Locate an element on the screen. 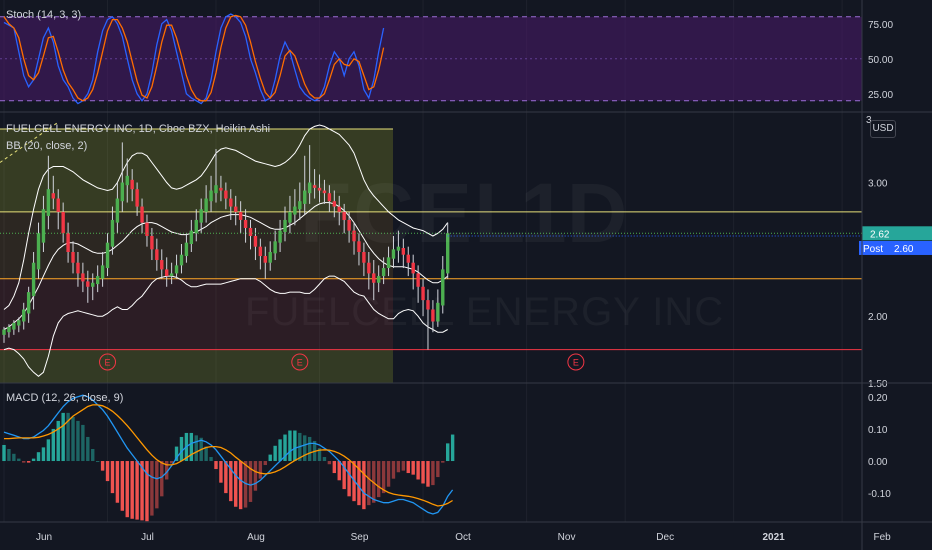  price-tick-label: 3.00 is located at coordinates (878, 184).